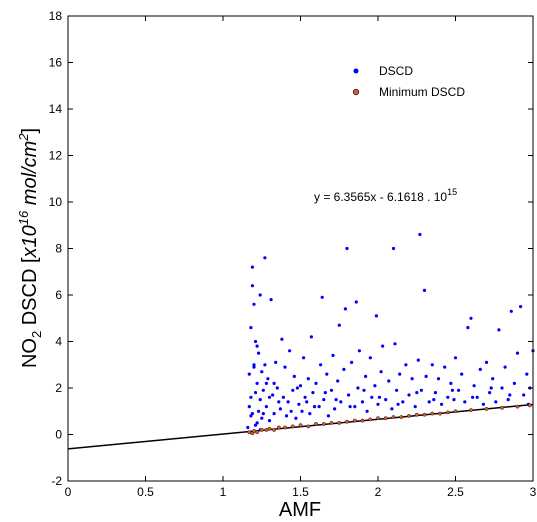 Image resolution: width=537 pixels, height=522 pixels. I want to click on x-tick-label: 2, so click(378, 492).